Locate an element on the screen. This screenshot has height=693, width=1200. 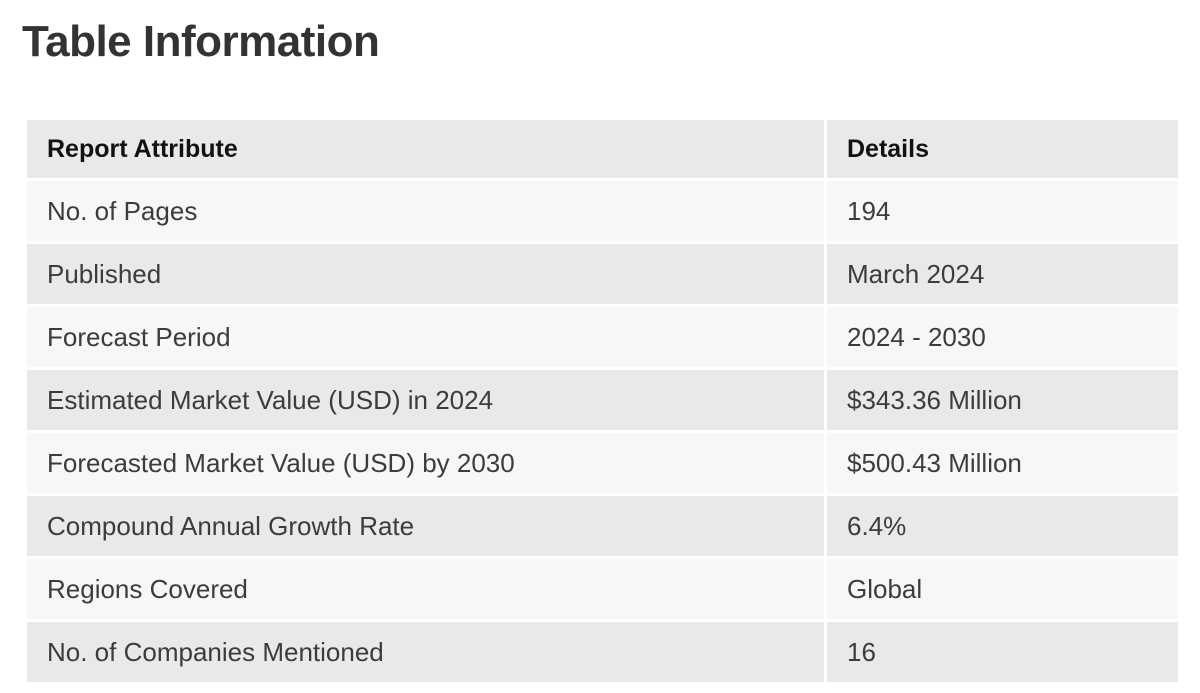
cell-detail: $343.36 Million is located at coordinates (1002, 400).